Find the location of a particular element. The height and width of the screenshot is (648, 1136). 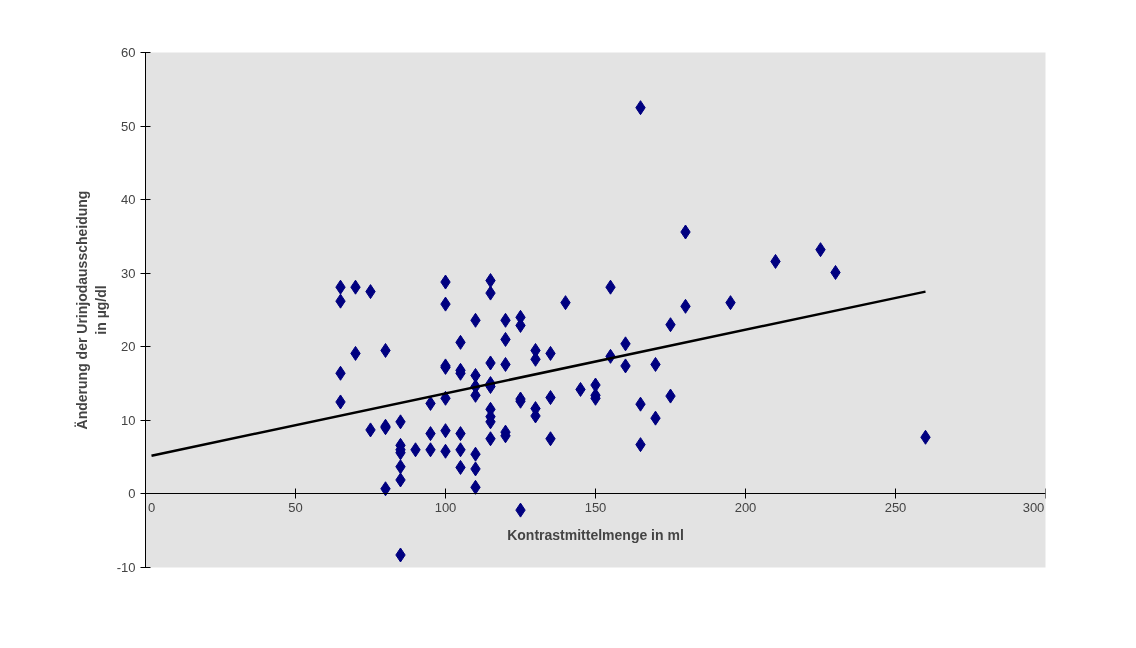

y-tick-label: 50 is located at coordinates (128, 126).